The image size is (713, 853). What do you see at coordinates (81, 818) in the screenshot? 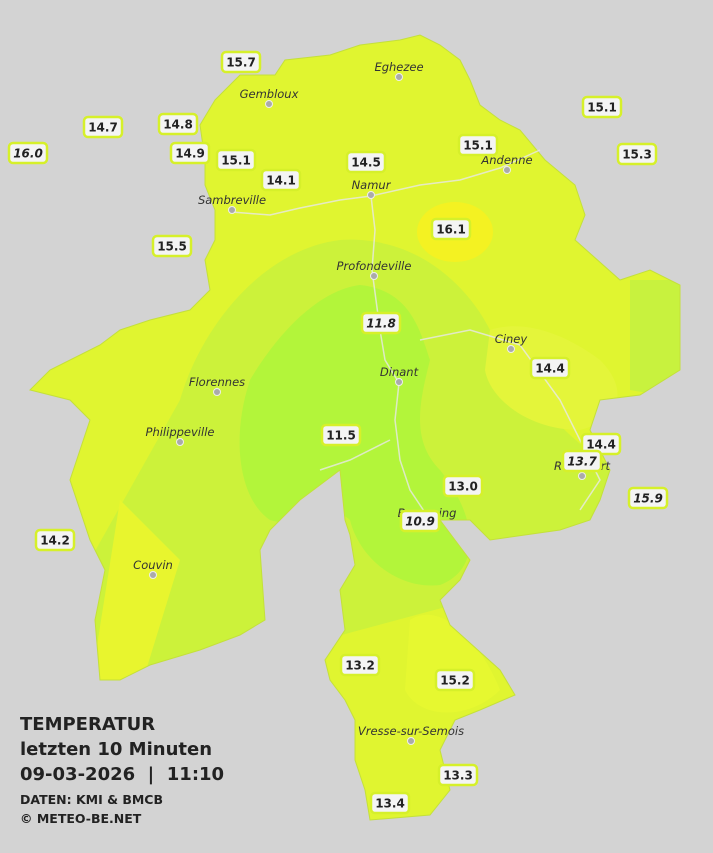
I see `legend-copyright: © METEO-BE.NET` at bounding box center [81, 818].